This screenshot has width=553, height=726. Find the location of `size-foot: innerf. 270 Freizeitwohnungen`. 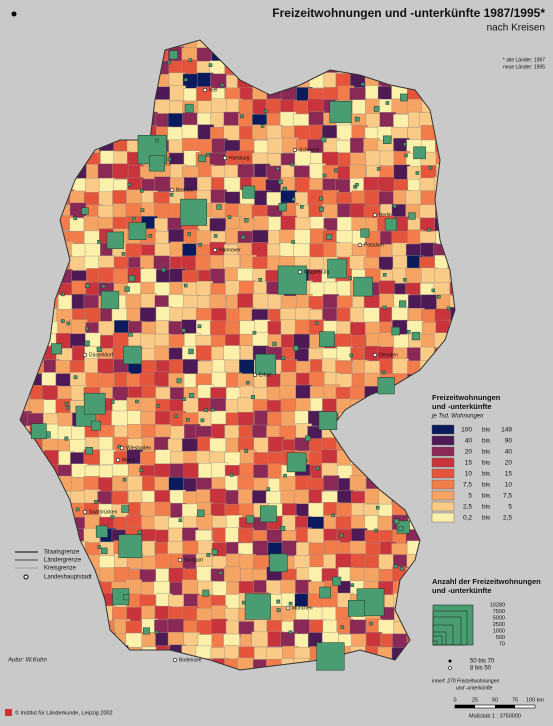

size-foot: innerf. 270 Freizeitwohnungen is located at coordinates (465, 681).